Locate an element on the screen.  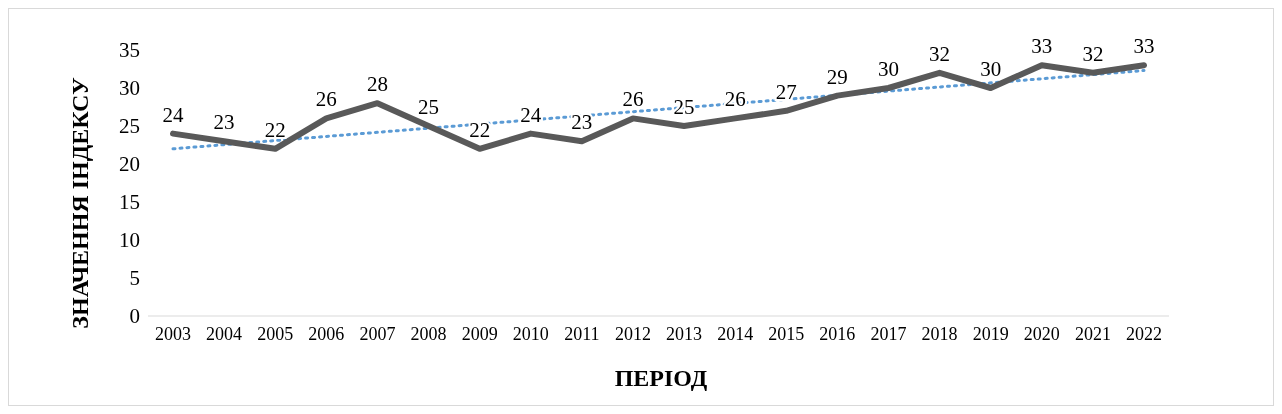
x-tick-label: 2022 is located at coordinates (1144, 334).